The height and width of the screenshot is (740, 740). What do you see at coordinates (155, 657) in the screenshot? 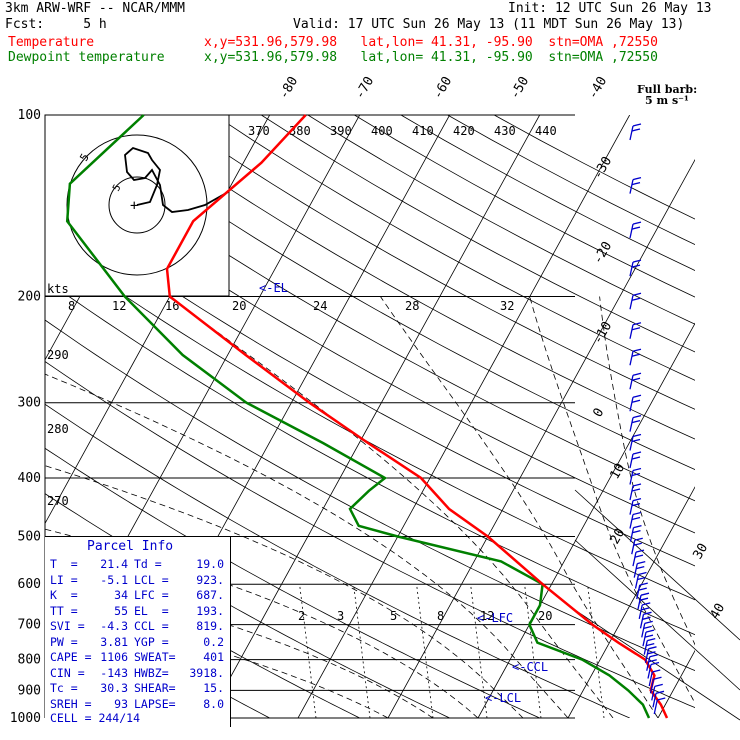
I see `parcel-key: SWEAT=` at bounding box center [155, 657].